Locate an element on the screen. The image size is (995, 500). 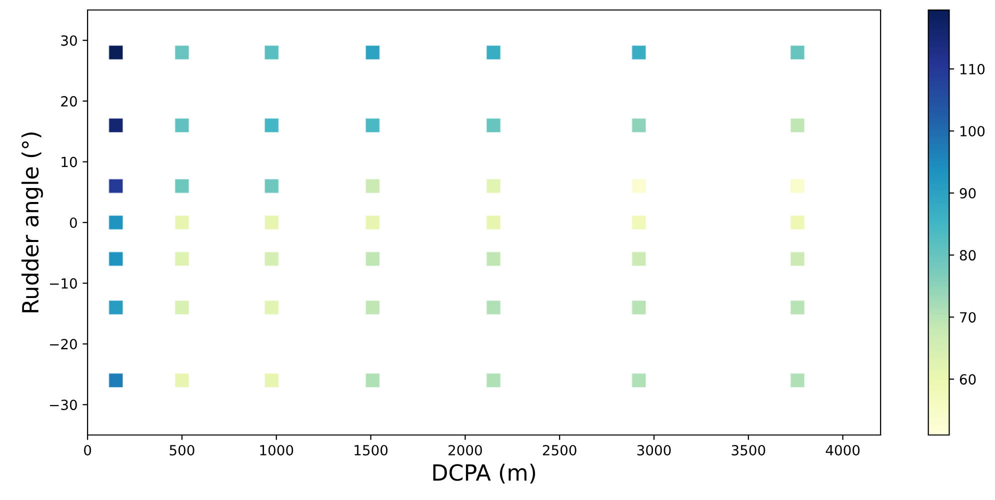
color-bar-label: 90 is located at coordinates (968, 193).